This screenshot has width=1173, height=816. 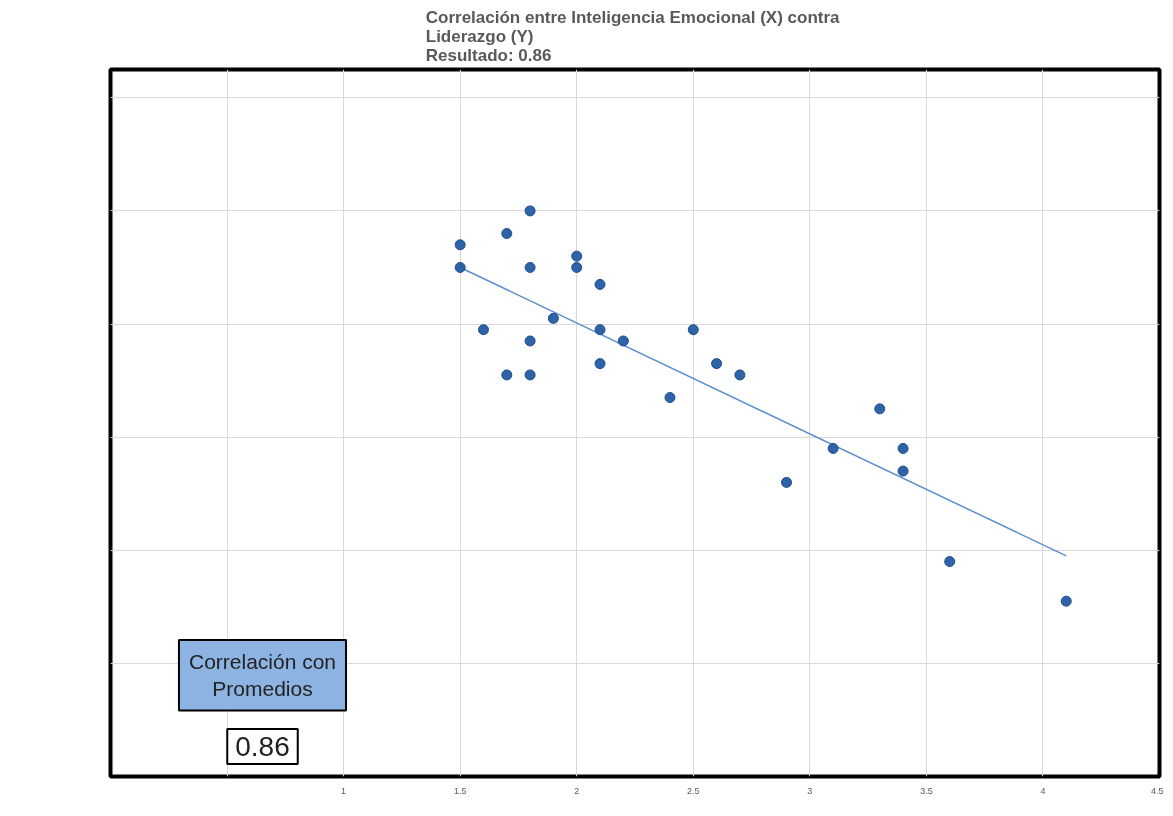 I want to click on x-tick-label: 2.5, so click(x=693, y=790).